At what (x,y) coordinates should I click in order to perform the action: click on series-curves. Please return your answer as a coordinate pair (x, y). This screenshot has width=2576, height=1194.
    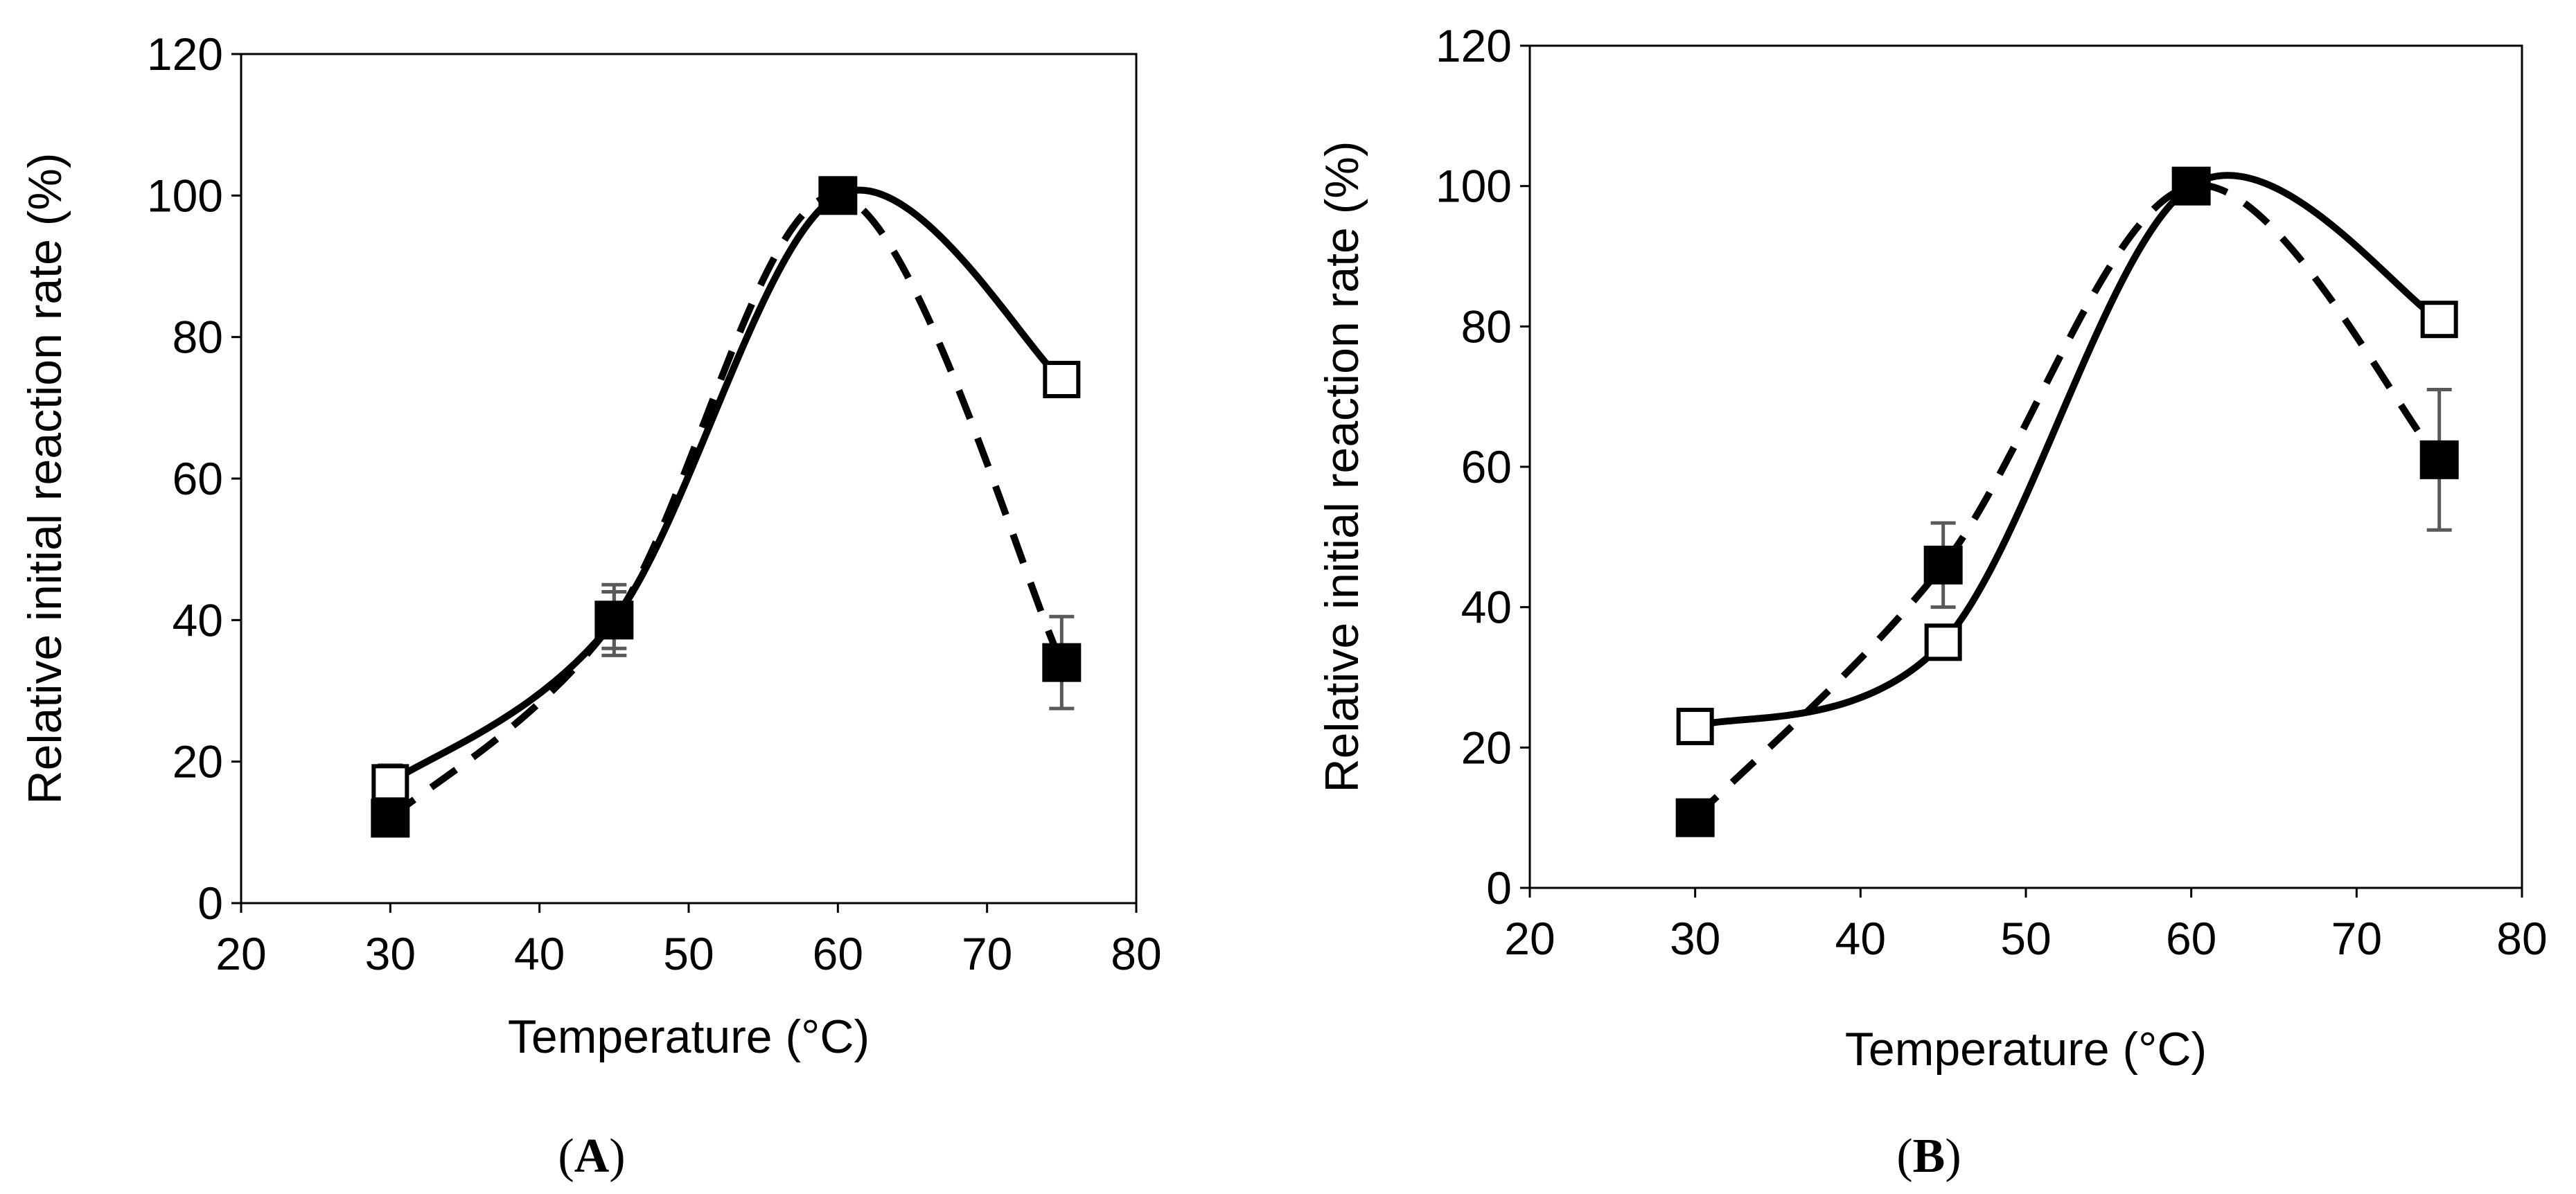
    Looking at the image, I should click on (726, 503).